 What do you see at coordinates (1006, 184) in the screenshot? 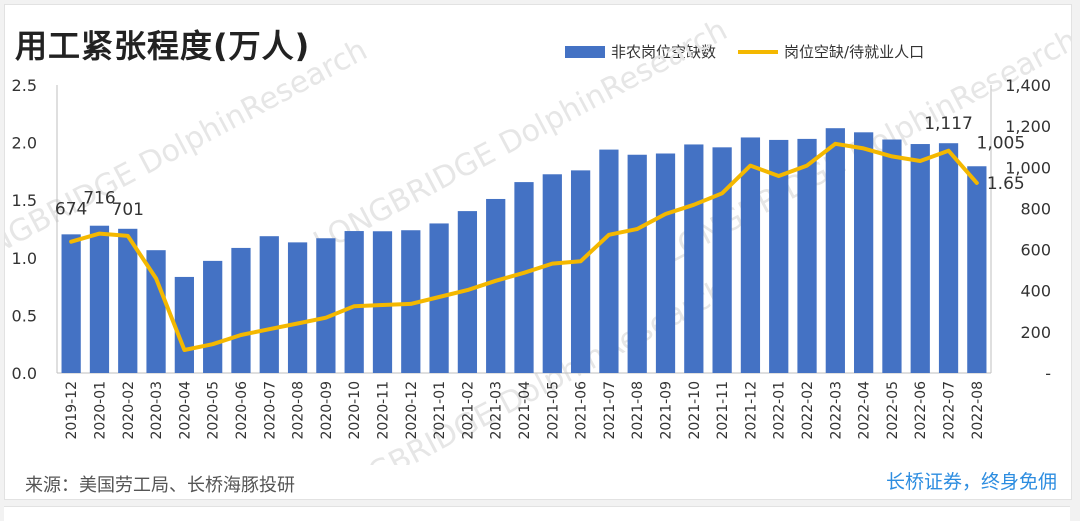
I see `data-label: 1.65` at bounding box center [1006, 184].